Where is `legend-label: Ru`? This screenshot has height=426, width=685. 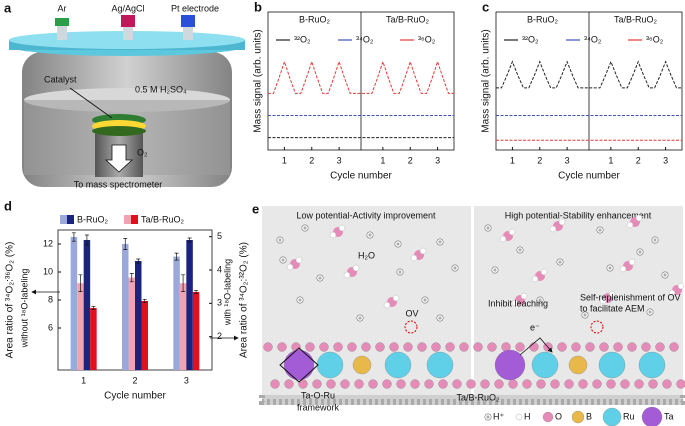 legend-label: Ru is located at coordinates (629, 416).